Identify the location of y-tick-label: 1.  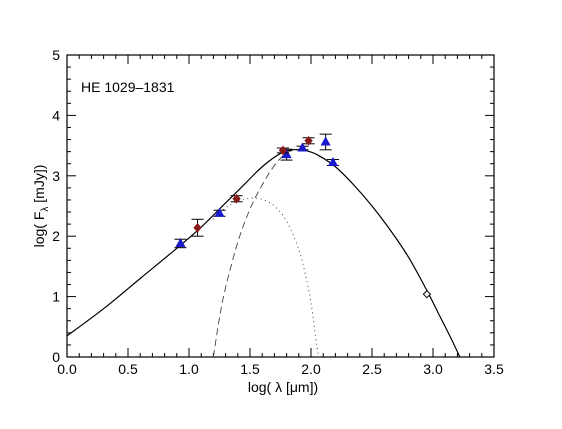
(56, 297).